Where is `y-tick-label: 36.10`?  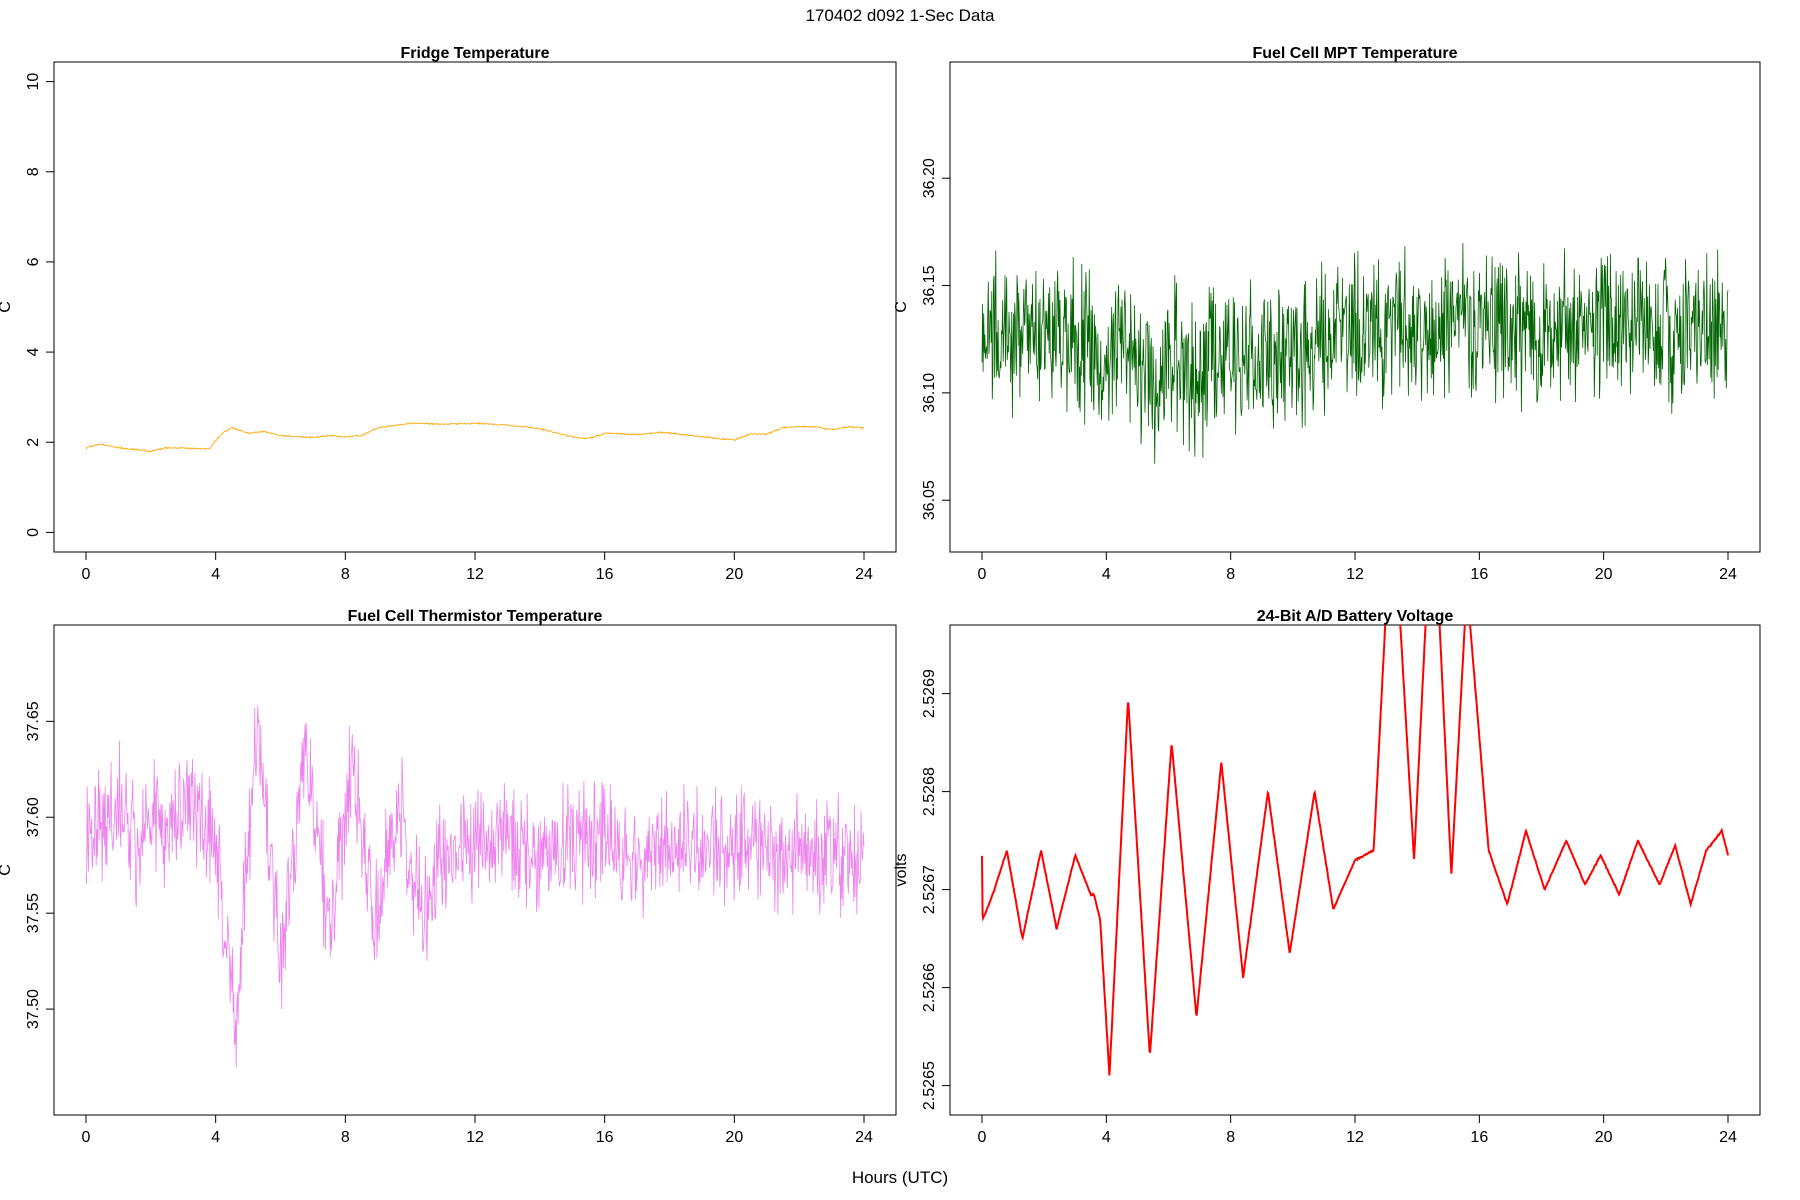 y-tick-label: 36.10 is located at coordinates (929, 393).